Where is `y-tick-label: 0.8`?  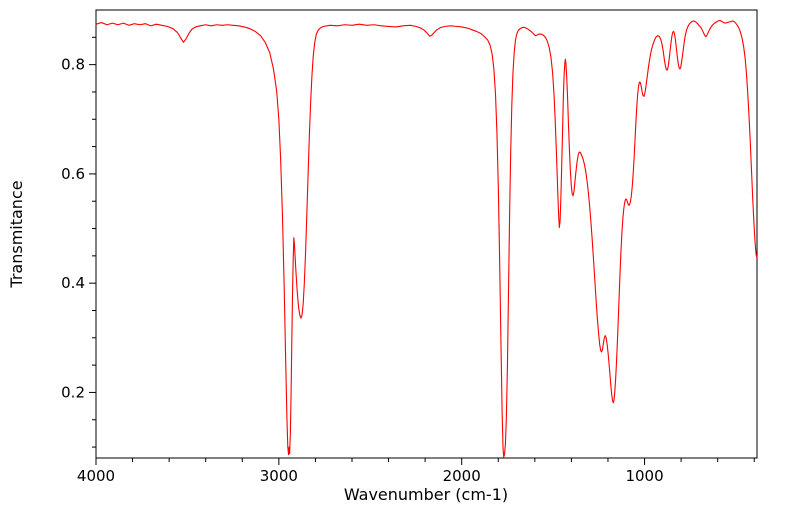 y-tick-label: 0.8 is located at coordinates (73, 65).